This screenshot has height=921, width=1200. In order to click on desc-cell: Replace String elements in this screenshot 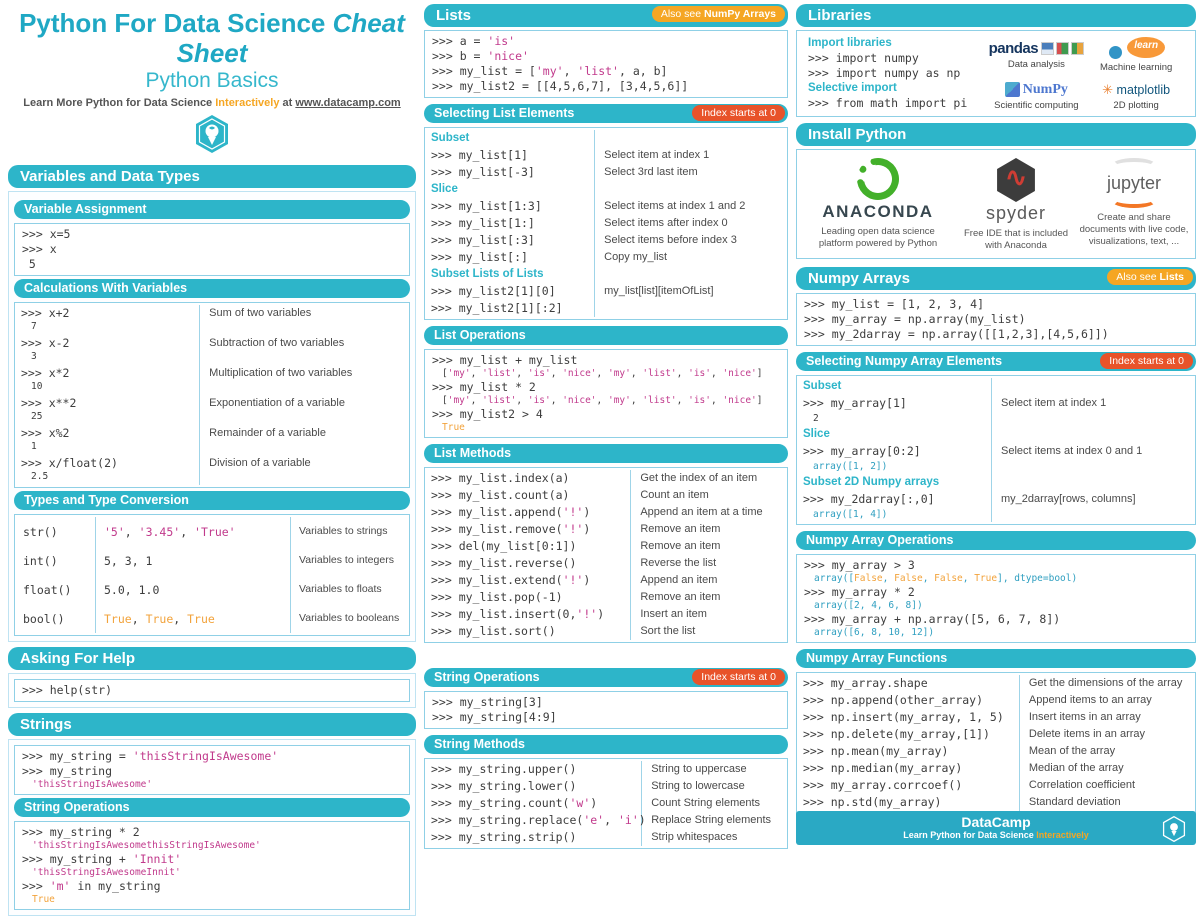, I will do `click(711, 820)`.